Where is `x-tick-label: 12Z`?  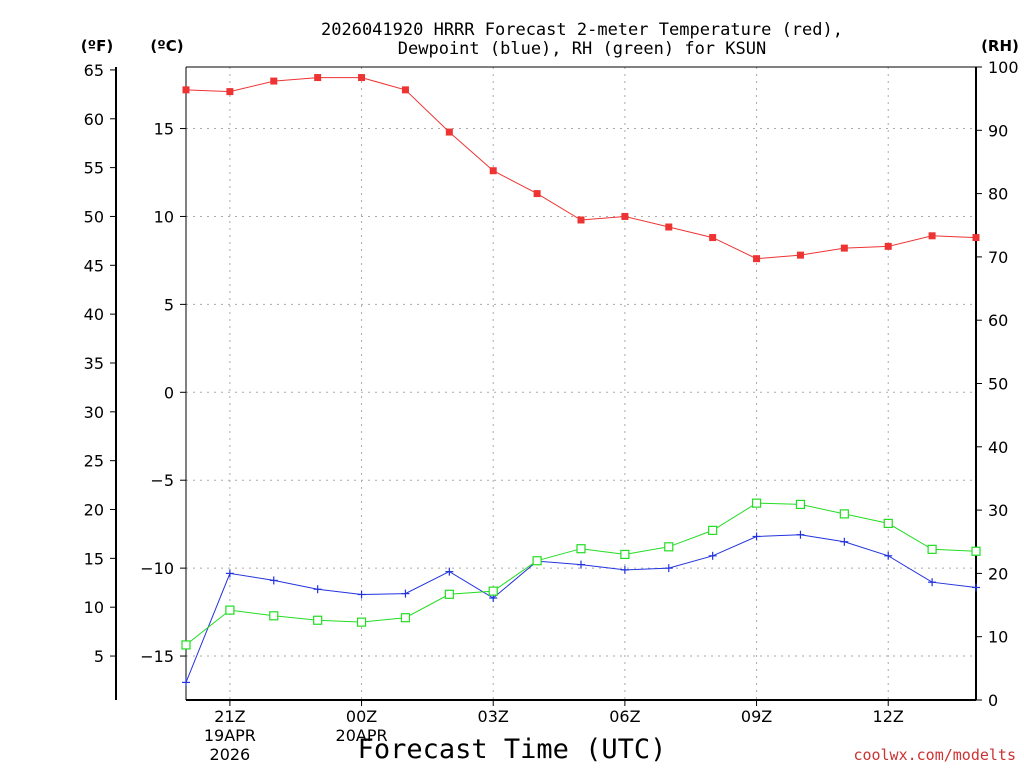
x-tick-label: 12Z is located at coordinates (888, 716).